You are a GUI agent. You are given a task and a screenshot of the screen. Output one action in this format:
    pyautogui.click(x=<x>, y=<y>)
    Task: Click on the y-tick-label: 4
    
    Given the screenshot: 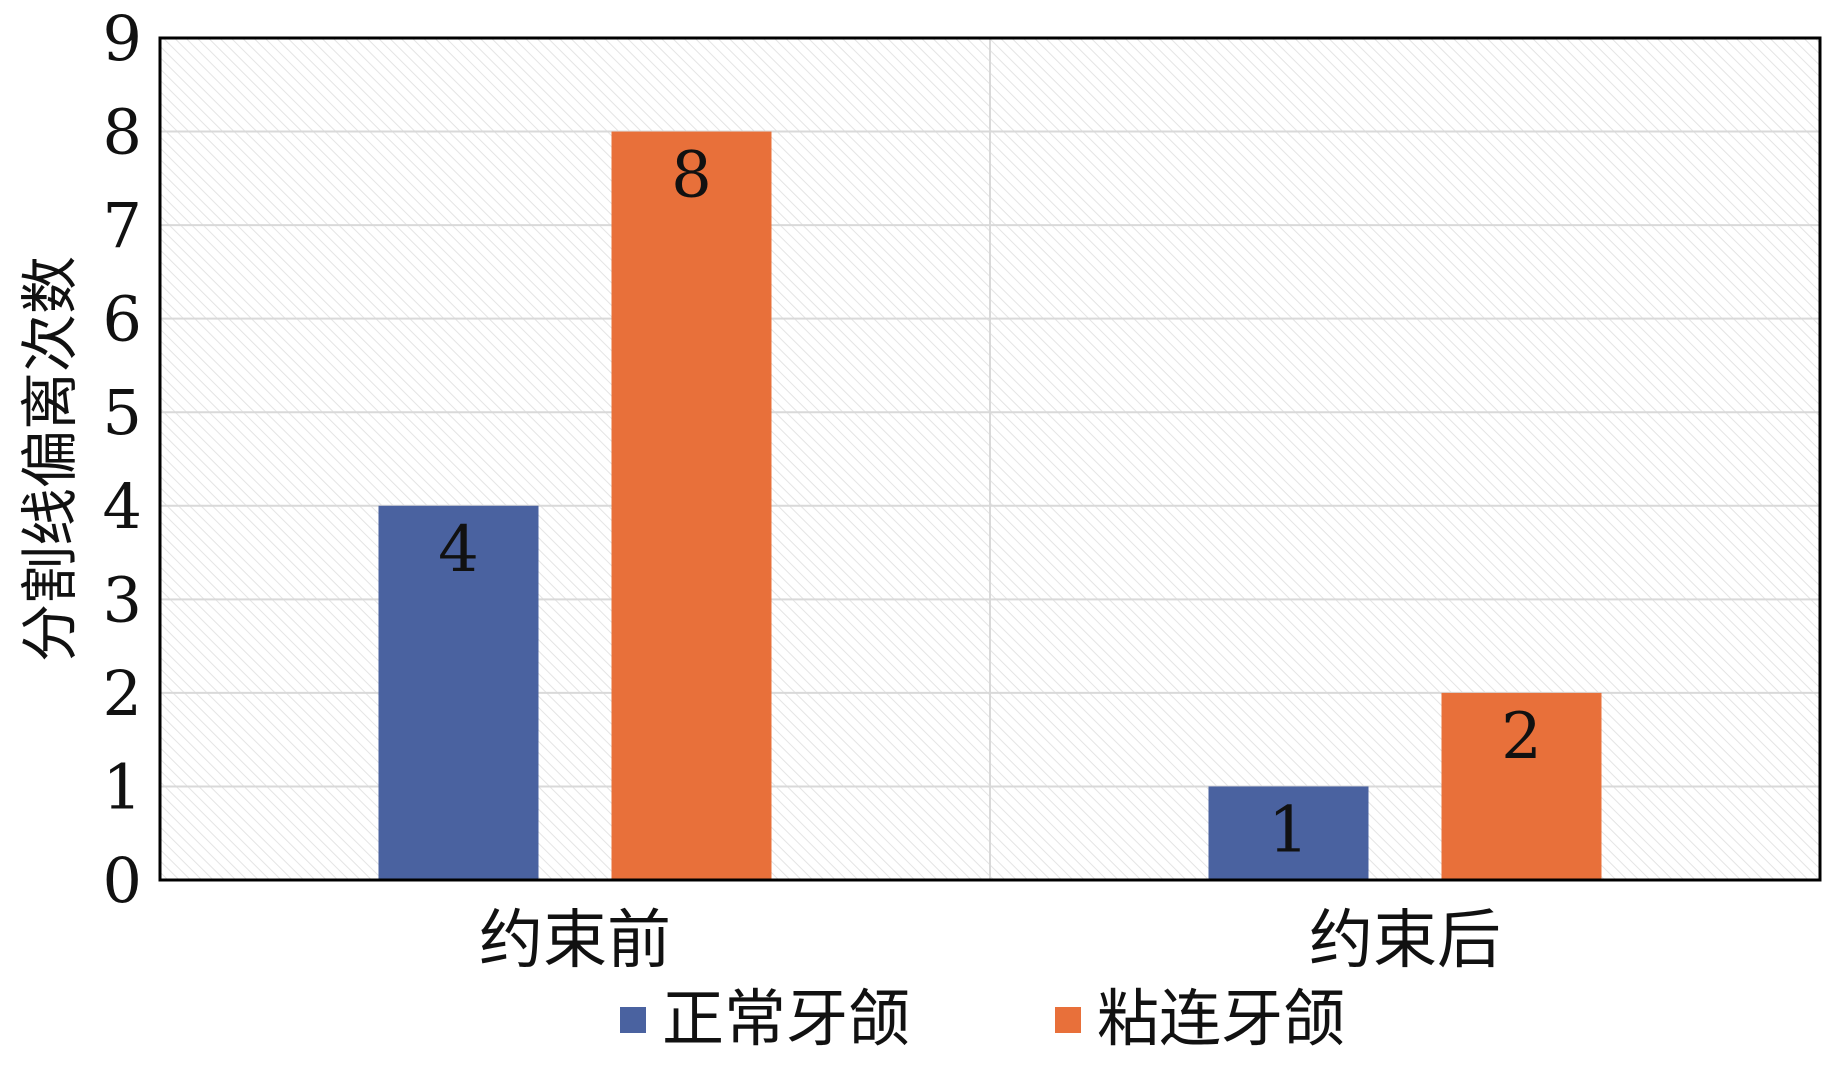 What is the action you would take?
    pyautogui.click(x=122, y=506)
    